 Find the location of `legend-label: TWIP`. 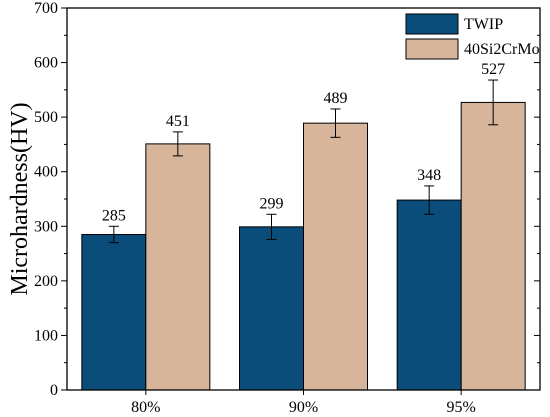

legend-label: TWIP is located at coordinates (483, 24).